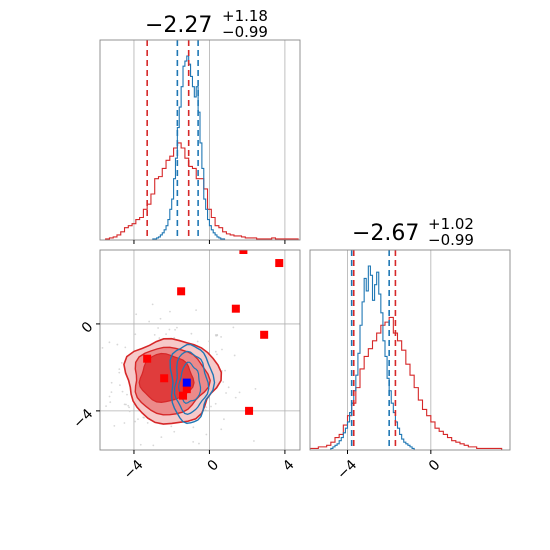  I want to click on param1-title-sup: +1.18, so click(245, 16).